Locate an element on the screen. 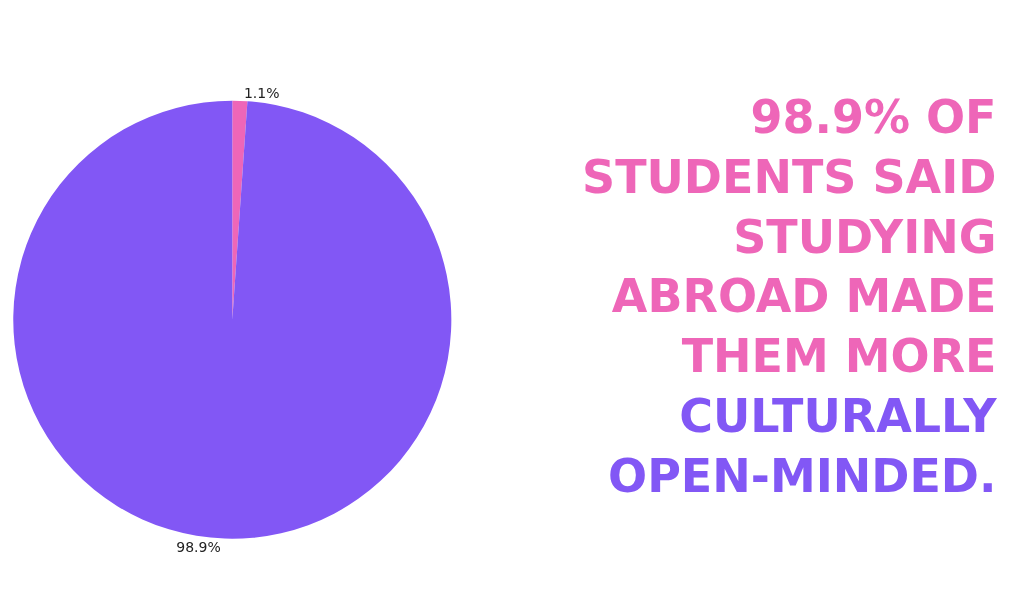  data-label: 98.9% is located at coordinates (198, 546).